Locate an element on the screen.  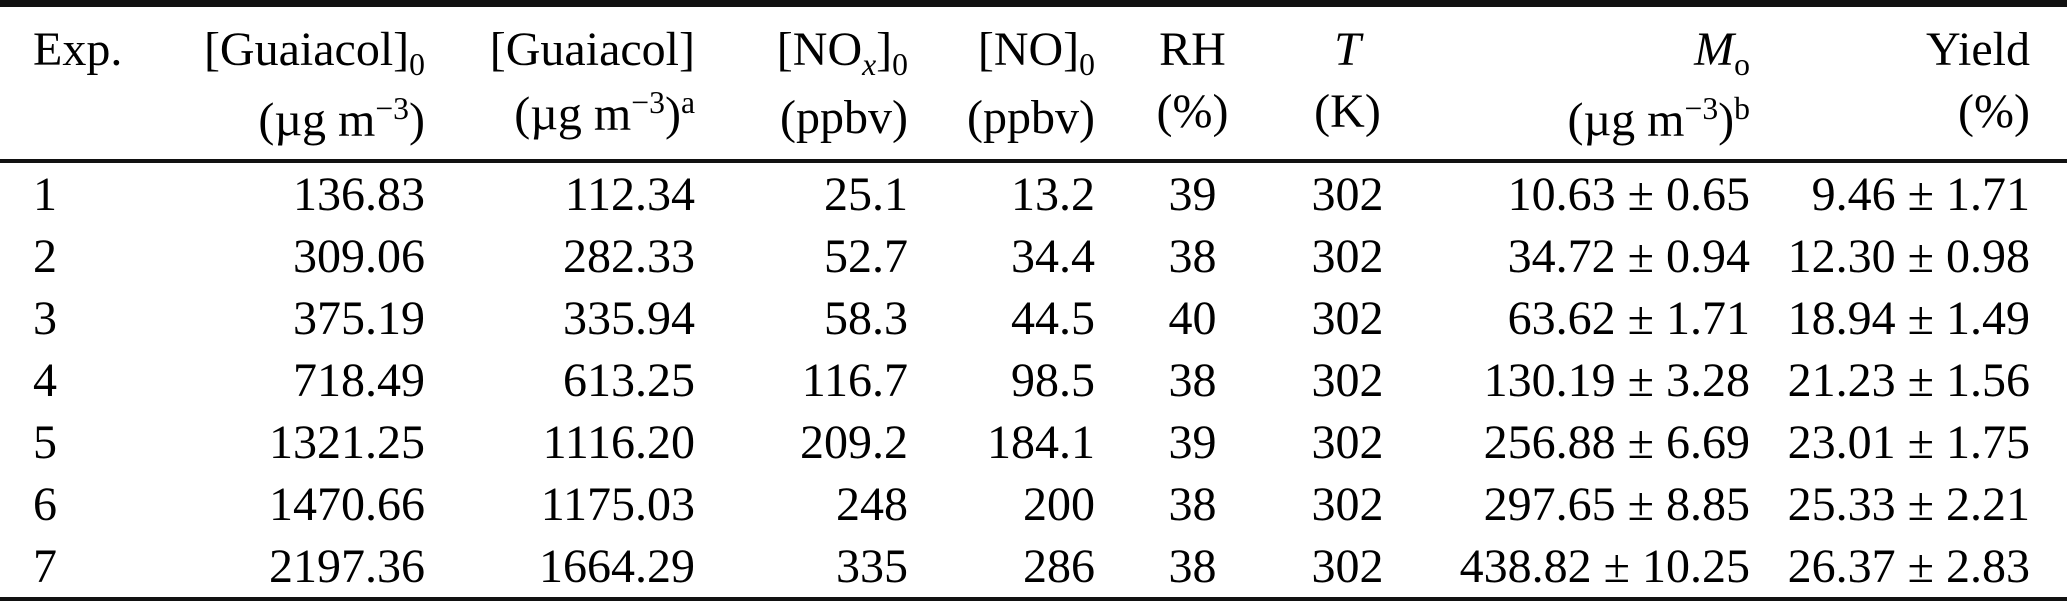
cell-no0: 200 is located at coordinates (1059, 504).